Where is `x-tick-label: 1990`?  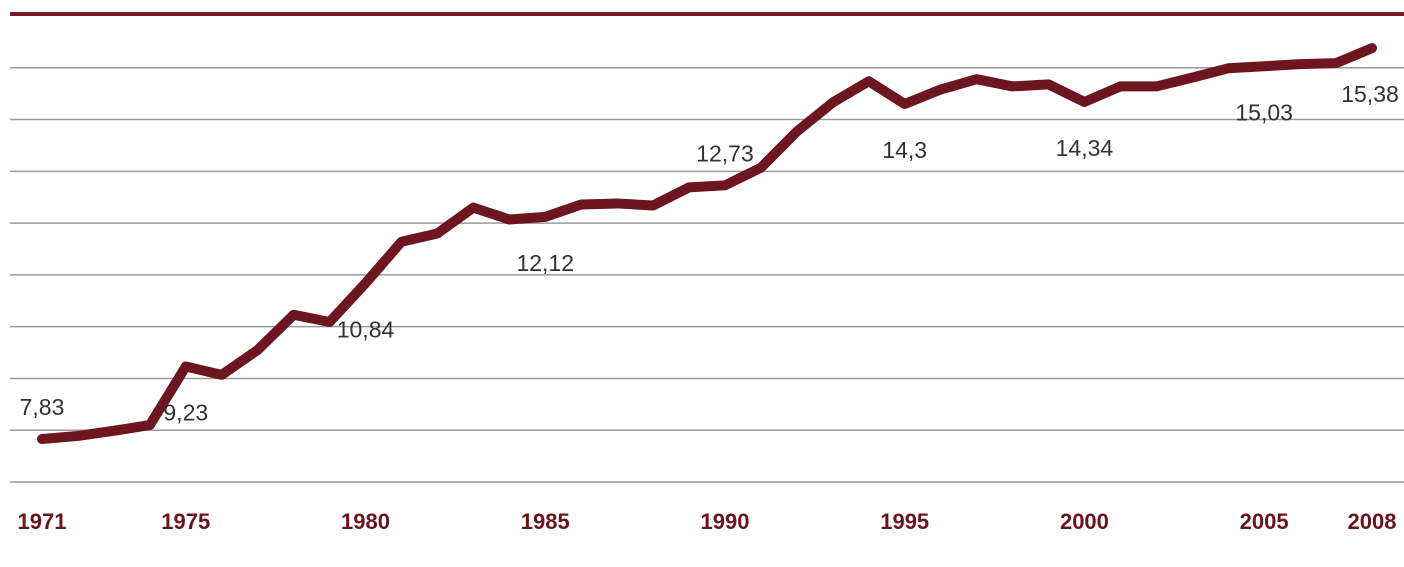 x-tick-label: 1990 is located at coordinates (724, 521).